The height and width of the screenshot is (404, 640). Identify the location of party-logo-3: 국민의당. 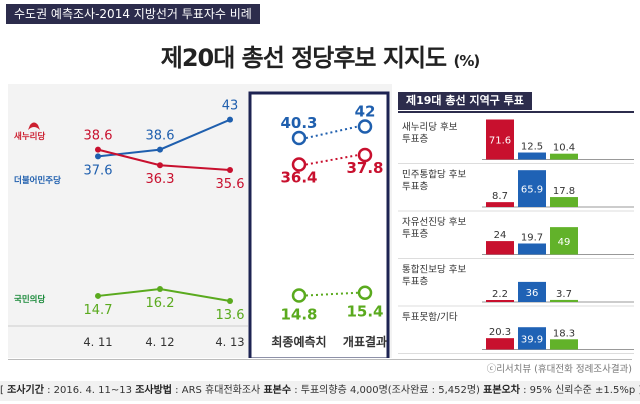
(29, 299).